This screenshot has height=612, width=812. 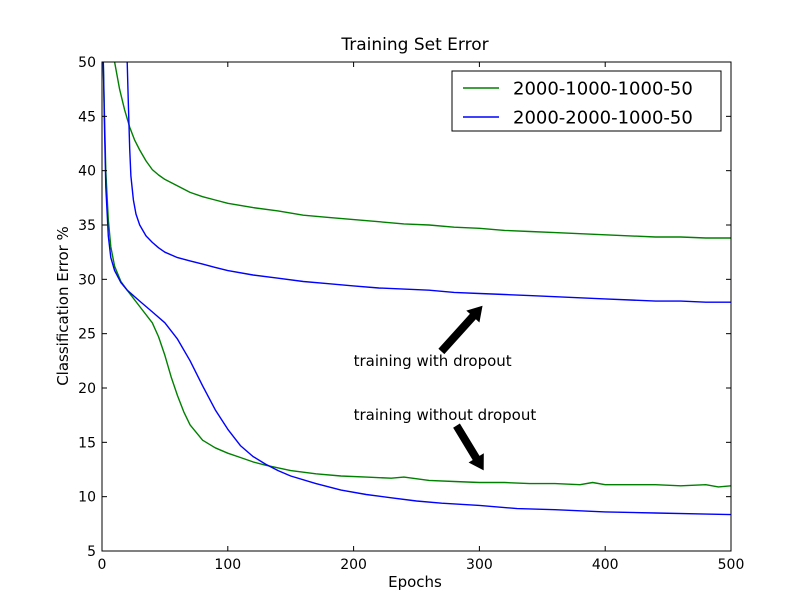 I want to click on x-tick-label: 0, so click(x=102, y=565).